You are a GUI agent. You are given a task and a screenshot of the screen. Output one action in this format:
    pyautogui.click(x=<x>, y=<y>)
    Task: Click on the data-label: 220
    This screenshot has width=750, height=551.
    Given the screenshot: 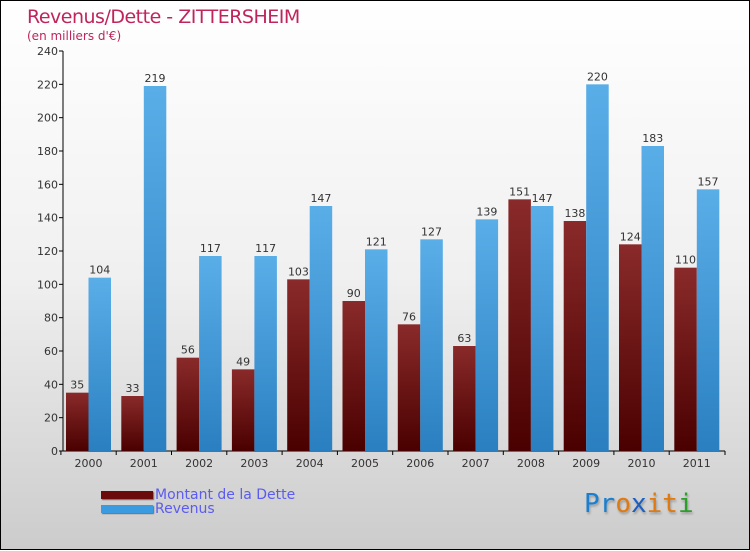 What is the action you would take?
    pyautogui.click(x=597, y=76)
    